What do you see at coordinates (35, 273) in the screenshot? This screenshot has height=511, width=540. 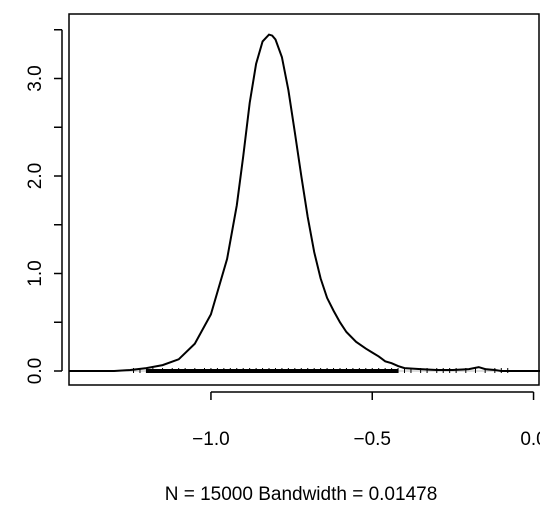 I see `y-tick-label: 1.0` at bounding box center [35, 273].